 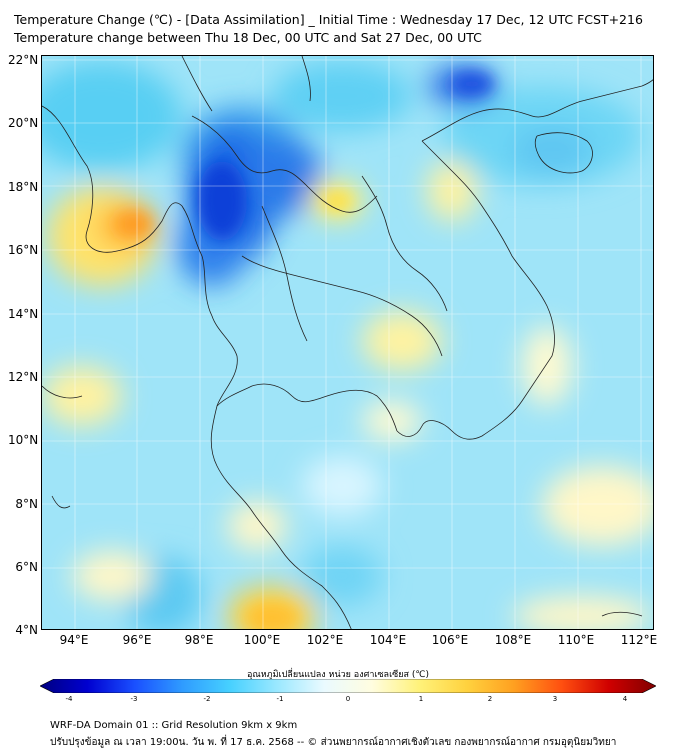 What do you see at coordinates (23, 314) in the screenshot?
I see `y-tick-label: 14°N` at bounding box center [23, 314].